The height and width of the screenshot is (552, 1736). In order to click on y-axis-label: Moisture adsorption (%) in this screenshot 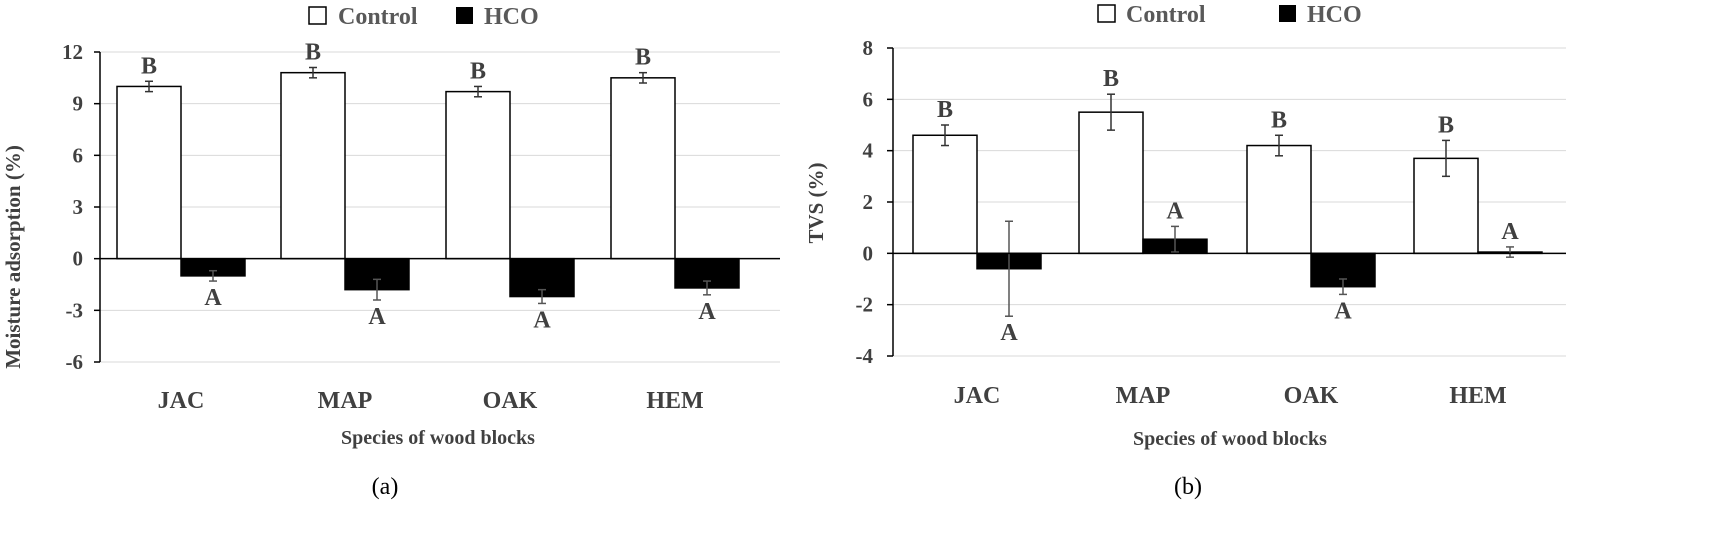, I will do `click(13, 257)`.